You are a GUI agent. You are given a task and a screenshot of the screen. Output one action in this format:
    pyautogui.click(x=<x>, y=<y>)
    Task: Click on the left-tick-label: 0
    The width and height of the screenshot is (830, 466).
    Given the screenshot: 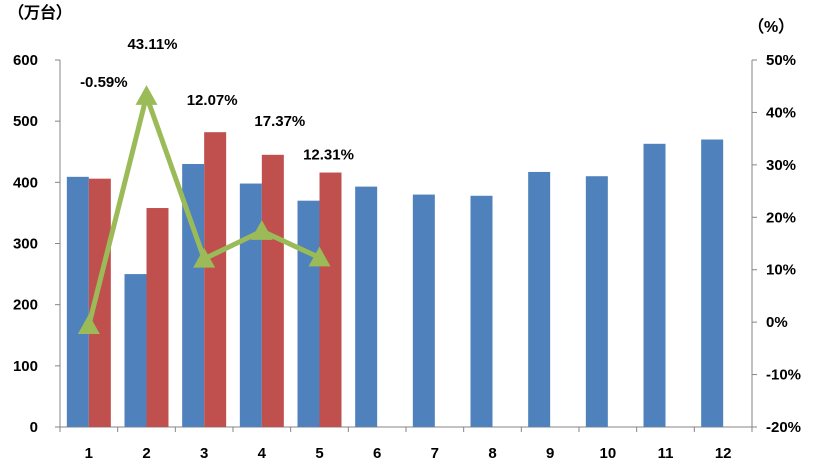 What is the action you would take?
    pyautogui.click(x=34, y=427)
    